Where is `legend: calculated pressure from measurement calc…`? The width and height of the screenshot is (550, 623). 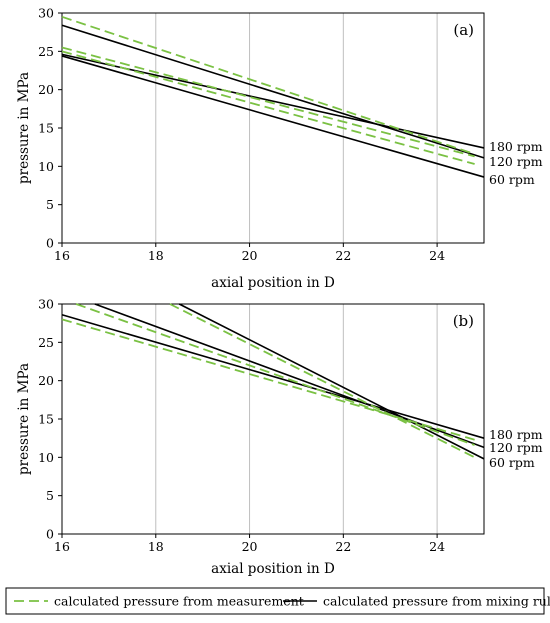
legend: calculated pressure from measurement calc… is located at coordinates (277, 601).